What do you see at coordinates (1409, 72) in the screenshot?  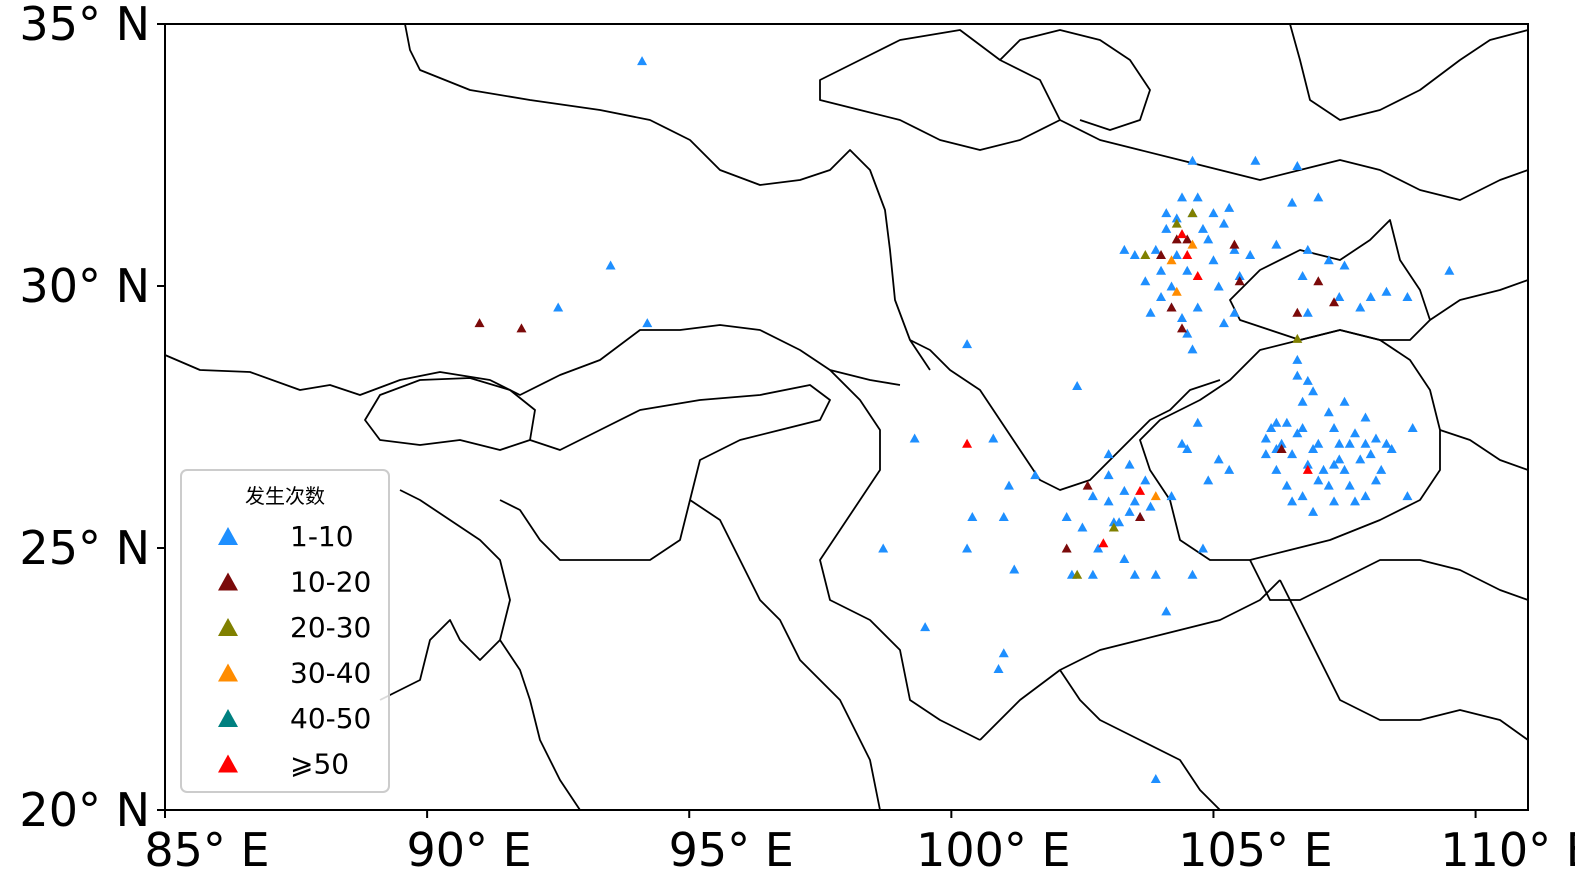 I see `border-north-east` at bounding box center [1409, 72].